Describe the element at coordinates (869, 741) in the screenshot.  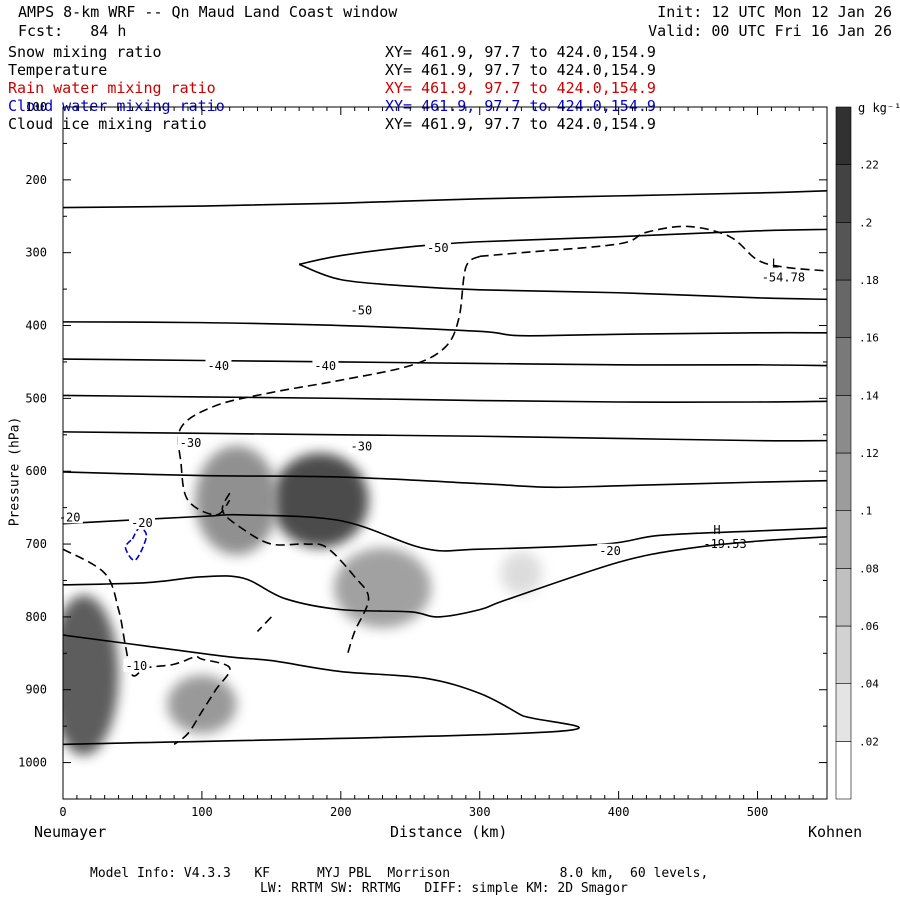
I see `colorbar-tick-label: .02` at that location.